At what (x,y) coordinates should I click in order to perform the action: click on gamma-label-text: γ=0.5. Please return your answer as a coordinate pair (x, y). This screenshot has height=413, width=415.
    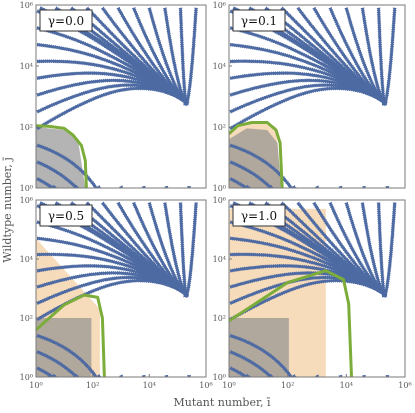
    Looking at the image, I should click on (66, 216).